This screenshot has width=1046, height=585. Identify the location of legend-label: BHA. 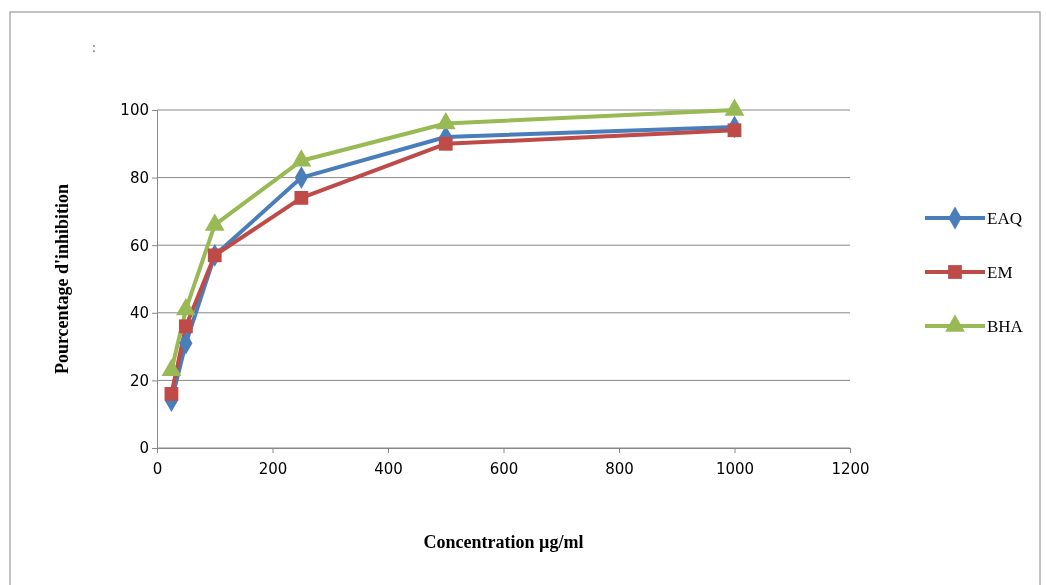
(1005, 326).